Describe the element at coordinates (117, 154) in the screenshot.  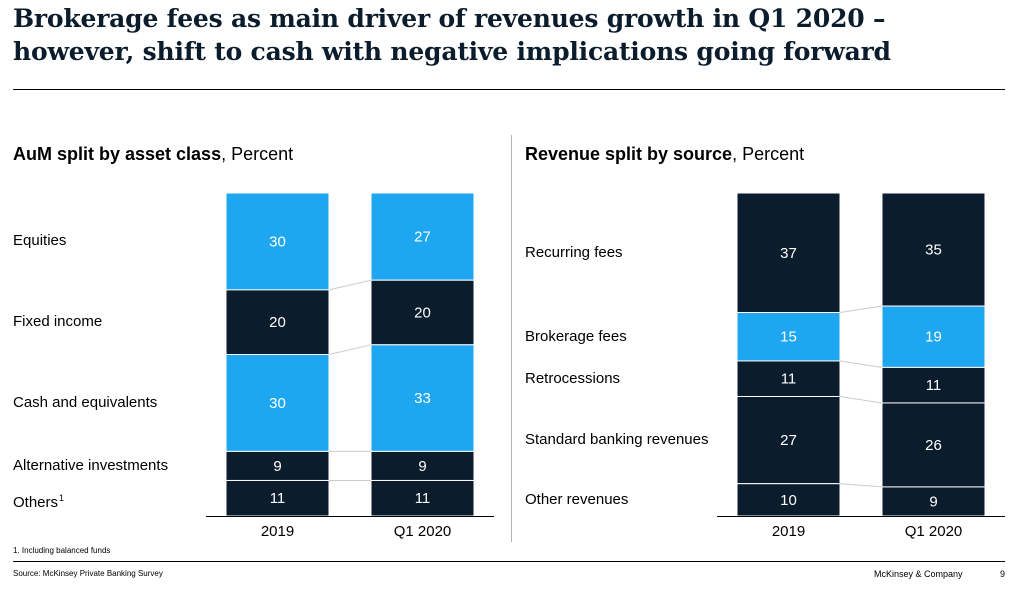
I see `left-panel-title-bold: AuM split by asset class` at that location.